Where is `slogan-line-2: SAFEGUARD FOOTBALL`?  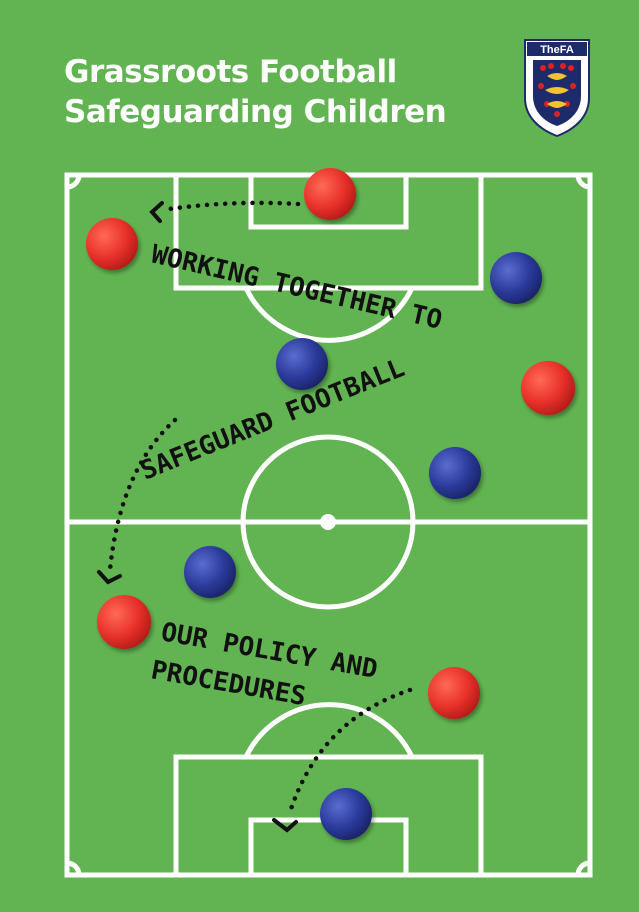
slogan-line-2: SAFEGUARD FOOTBALL is located at coordinates (272, 419).